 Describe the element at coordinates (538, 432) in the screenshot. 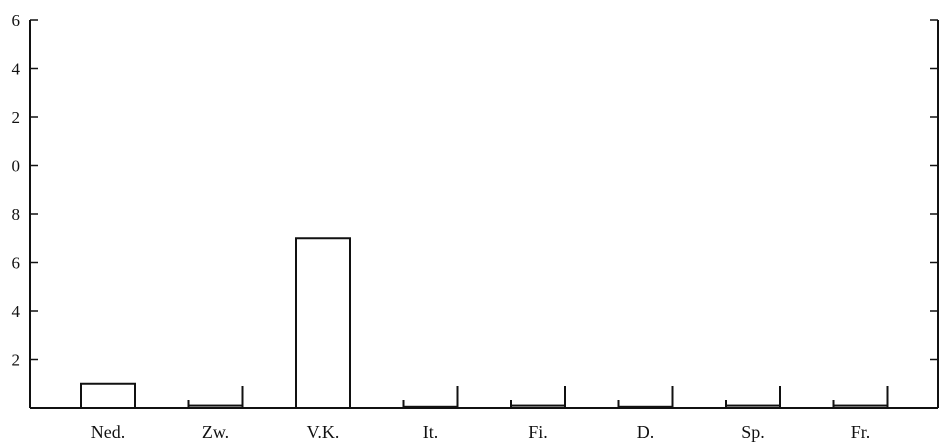

I see `x-tick-label-4: Fi.` at that location.